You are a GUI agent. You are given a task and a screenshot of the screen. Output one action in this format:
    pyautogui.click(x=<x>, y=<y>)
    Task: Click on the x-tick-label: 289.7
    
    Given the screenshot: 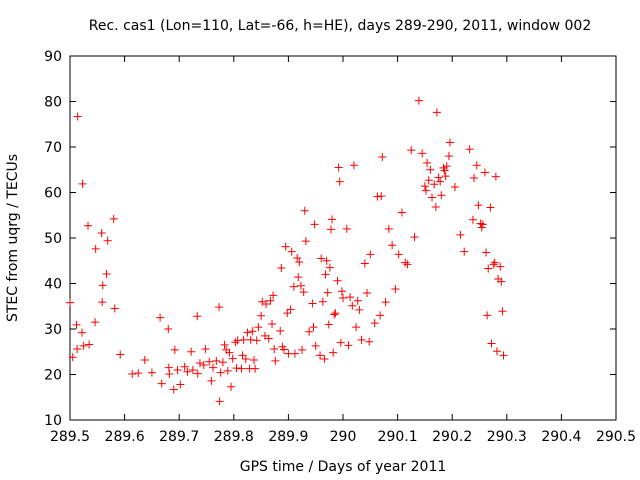 What is the action you would take?
    pyautogui.click(x=179, y=437)
    